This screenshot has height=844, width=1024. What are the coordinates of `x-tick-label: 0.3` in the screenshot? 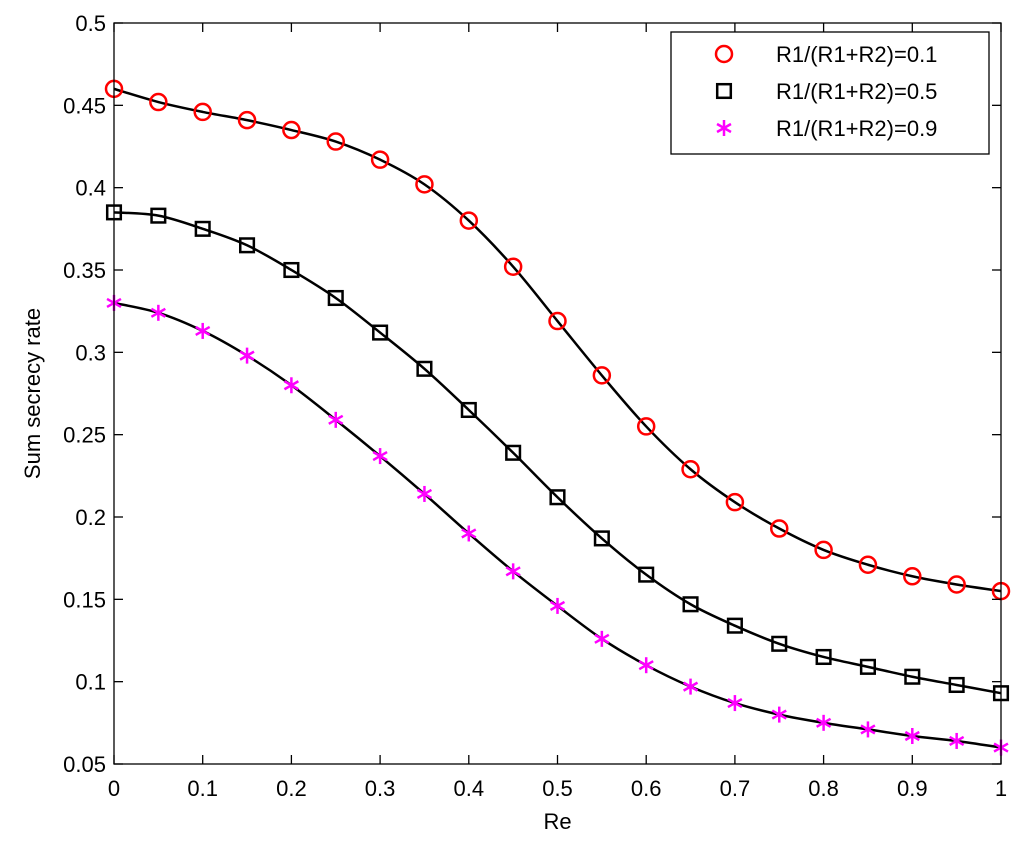 It's located at (380, 788).